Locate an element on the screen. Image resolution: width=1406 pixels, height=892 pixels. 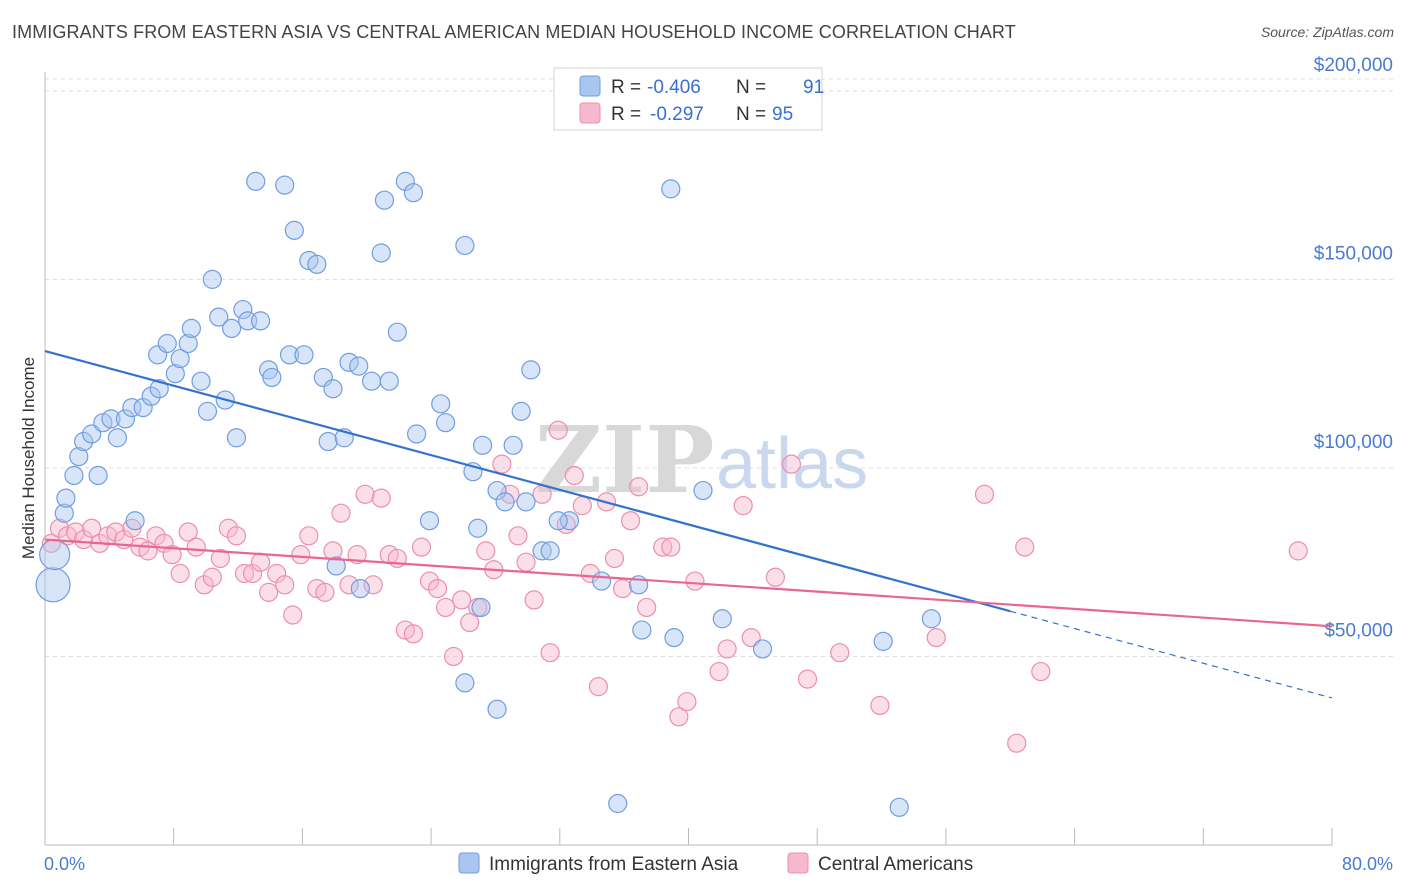
bottom-legend-swatch-blue is located at coordinates (469, 863).